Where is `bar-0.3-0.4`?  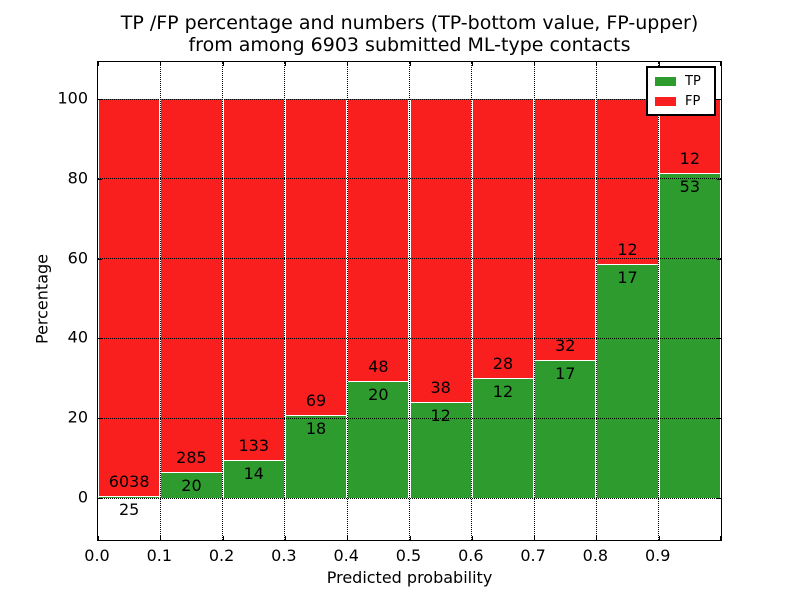 bar-0.3-0.4 is located at coordinates (316, 298).